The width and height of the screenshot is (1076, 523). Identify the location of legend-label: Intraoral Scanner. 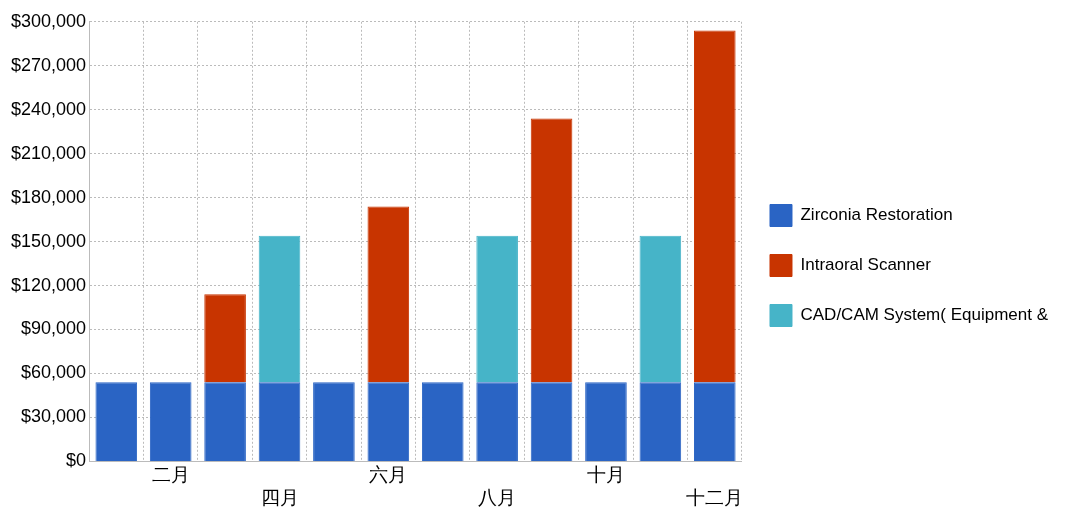
(866, 265).